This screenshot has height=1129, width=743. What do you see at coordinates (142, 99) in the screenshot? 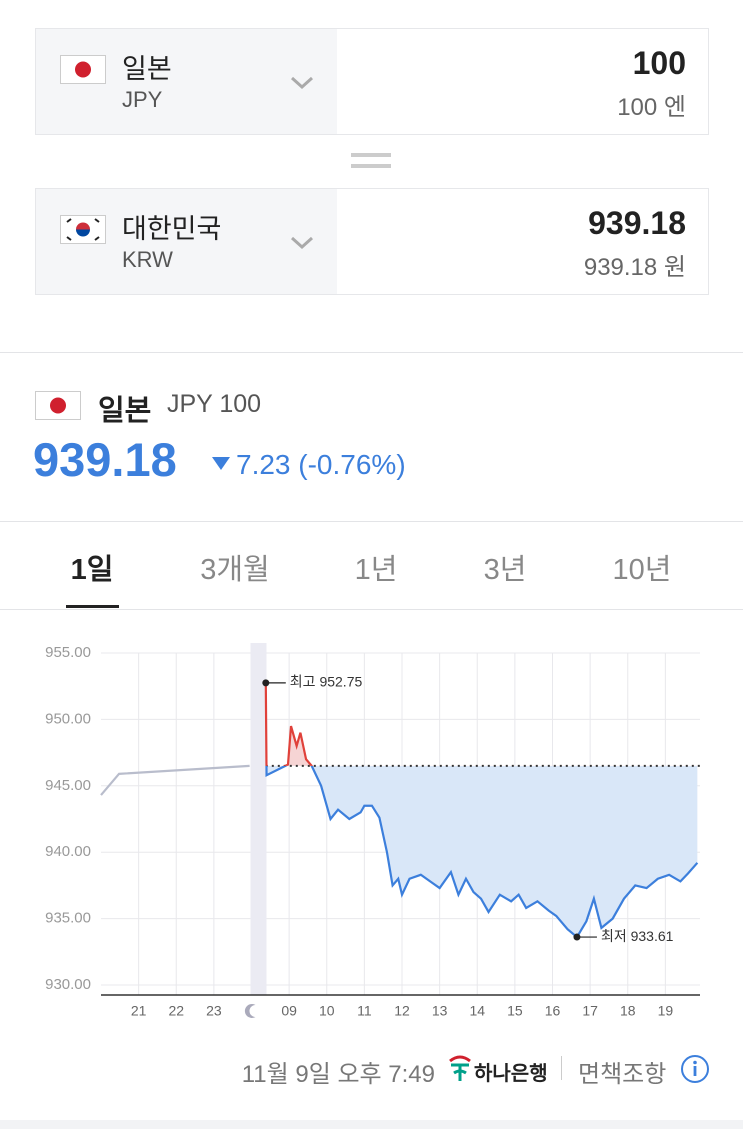
I see `currency-code: JPY` at bounding box center [142, 99].